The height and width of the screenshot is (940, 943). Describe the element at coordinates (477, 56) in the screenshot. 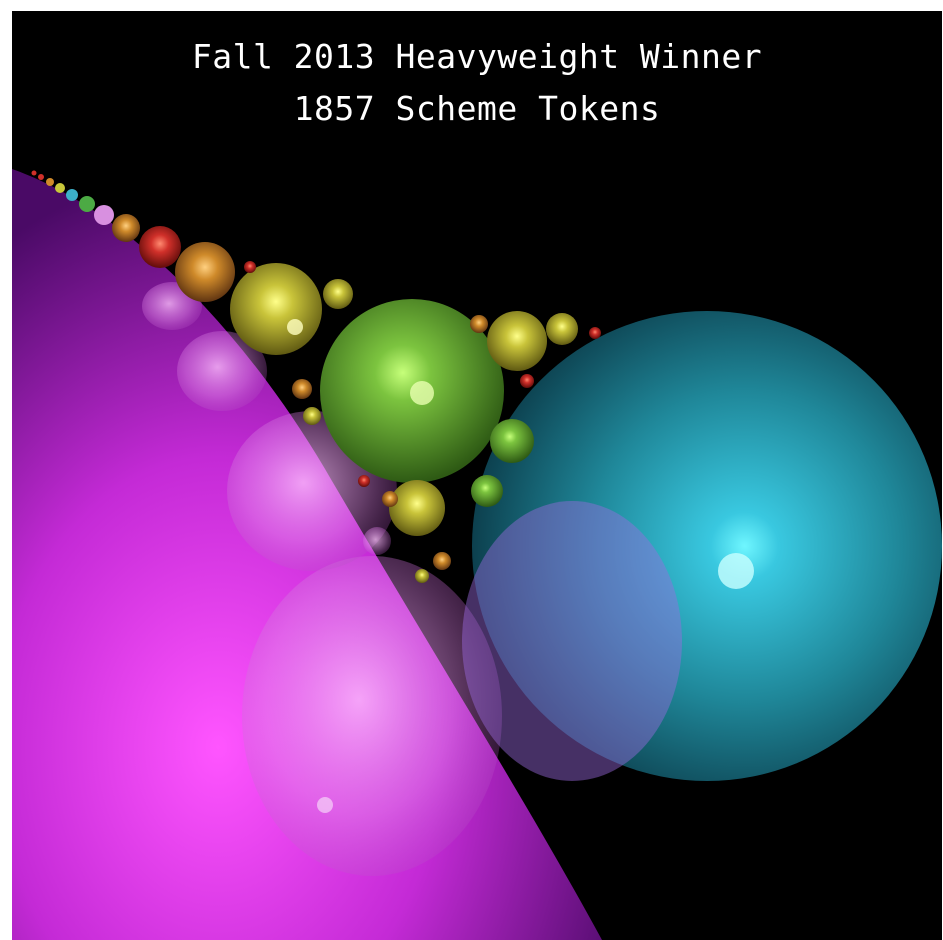

I see `caption-title: Fall 2013 Heavyweight Winner` at that location.